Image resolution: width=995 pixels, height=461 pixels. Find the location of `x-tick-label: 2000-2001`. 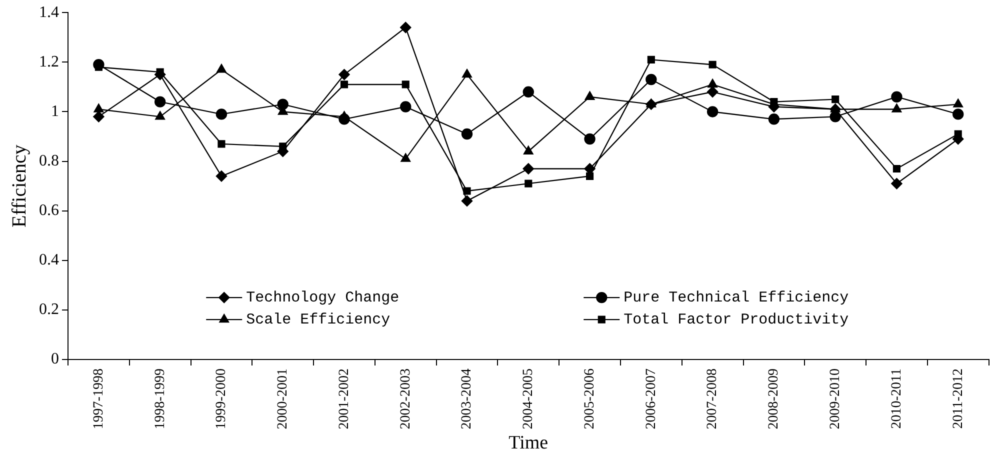

x-tick-label: 2000-2001 is located at coordinates (283, 399).